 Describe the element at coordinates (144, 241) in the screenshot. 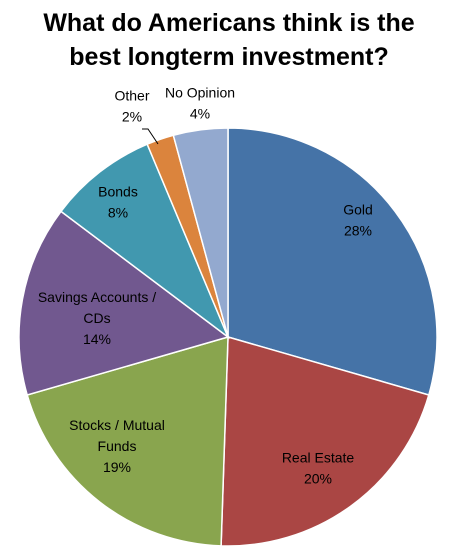

I see `pie-slice-bonds` at that location.